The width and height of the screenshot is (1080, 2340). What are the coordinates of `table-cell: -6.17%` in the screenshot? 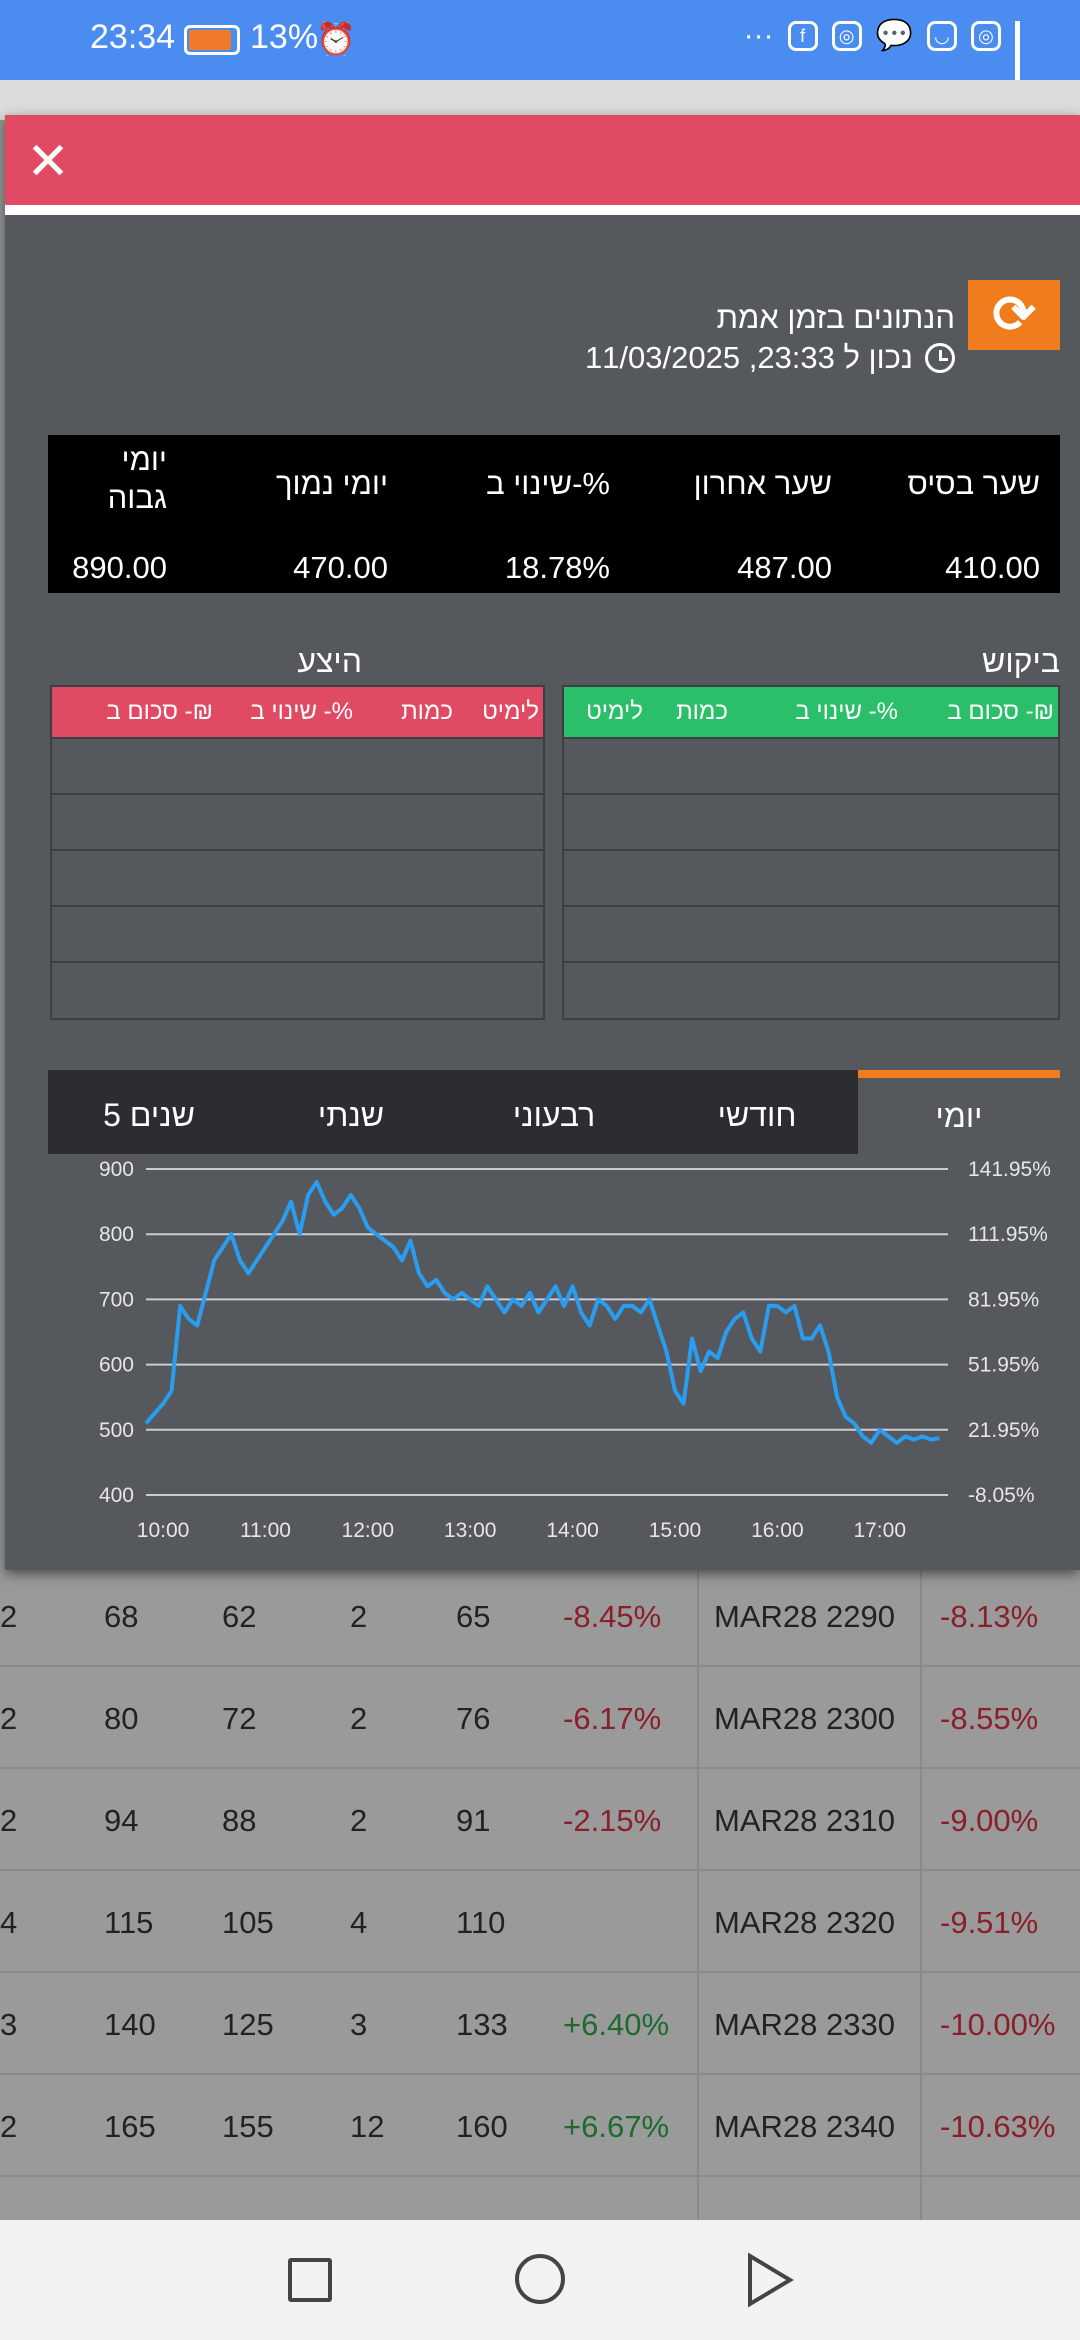 It's located at (612, 1718).